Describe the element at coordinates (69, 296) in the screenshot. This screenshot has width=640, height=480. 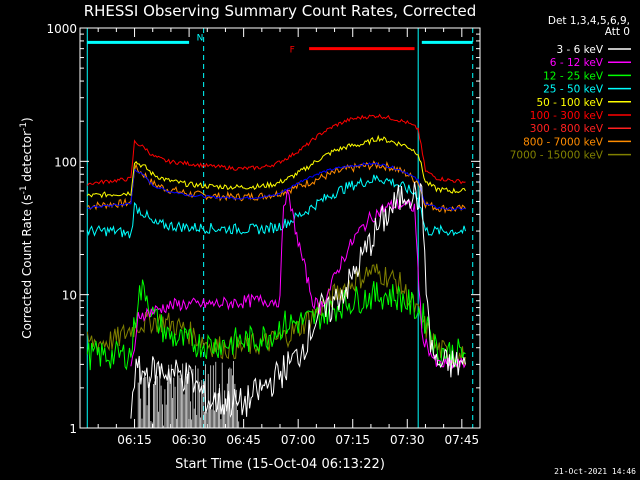
I see `y-tick-label: 10` at that location.